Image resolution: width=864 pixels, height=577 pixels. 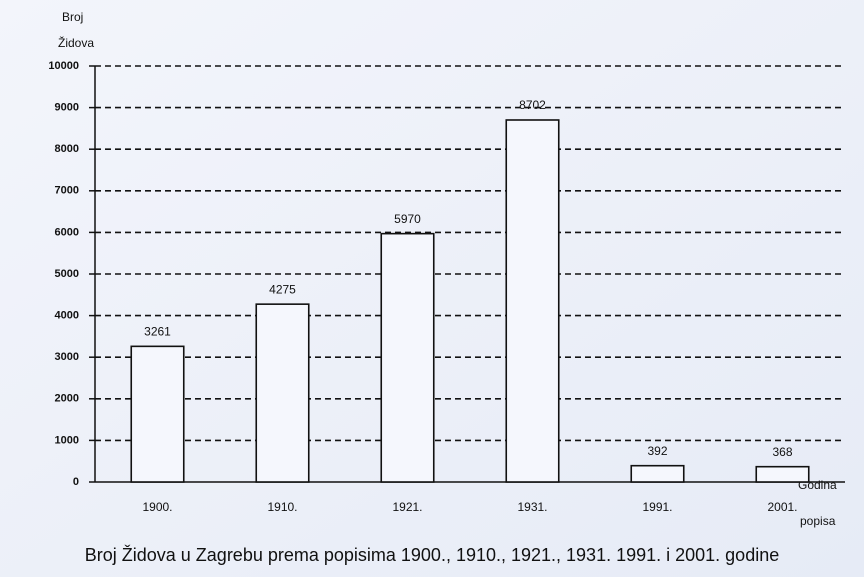 I want to click on y-tick-label: 8000, so click(x=67, y=149).